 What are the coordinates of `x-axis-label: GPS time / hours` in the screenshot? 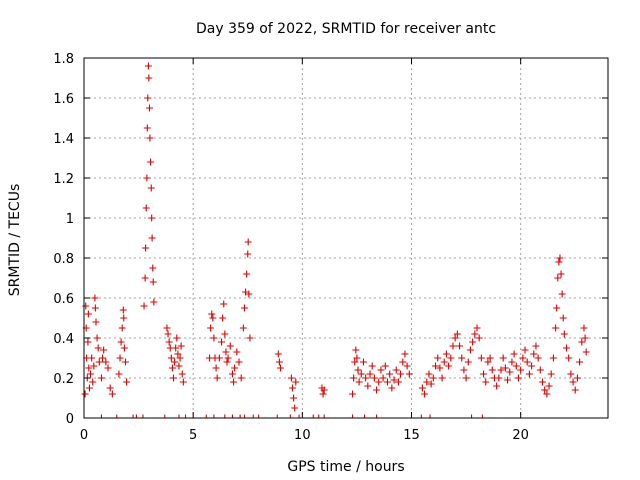 It's located at (345, 467).